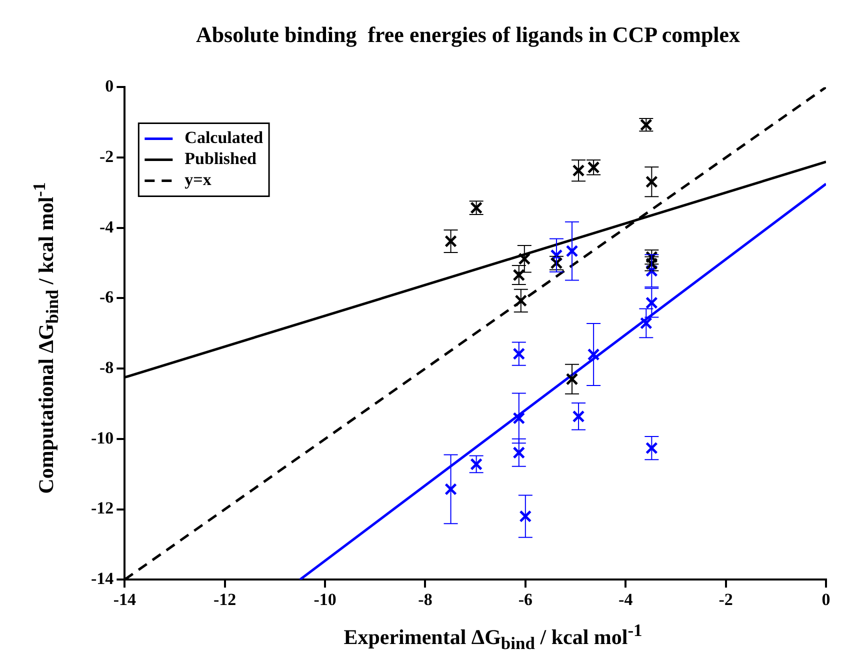 Image resolution: width=846 pixels, height=668 pixels. What do you see at coordinates (525, 600) in the screenshot?
I see `x-tick-label: -6` at bounding box center [525, 600].